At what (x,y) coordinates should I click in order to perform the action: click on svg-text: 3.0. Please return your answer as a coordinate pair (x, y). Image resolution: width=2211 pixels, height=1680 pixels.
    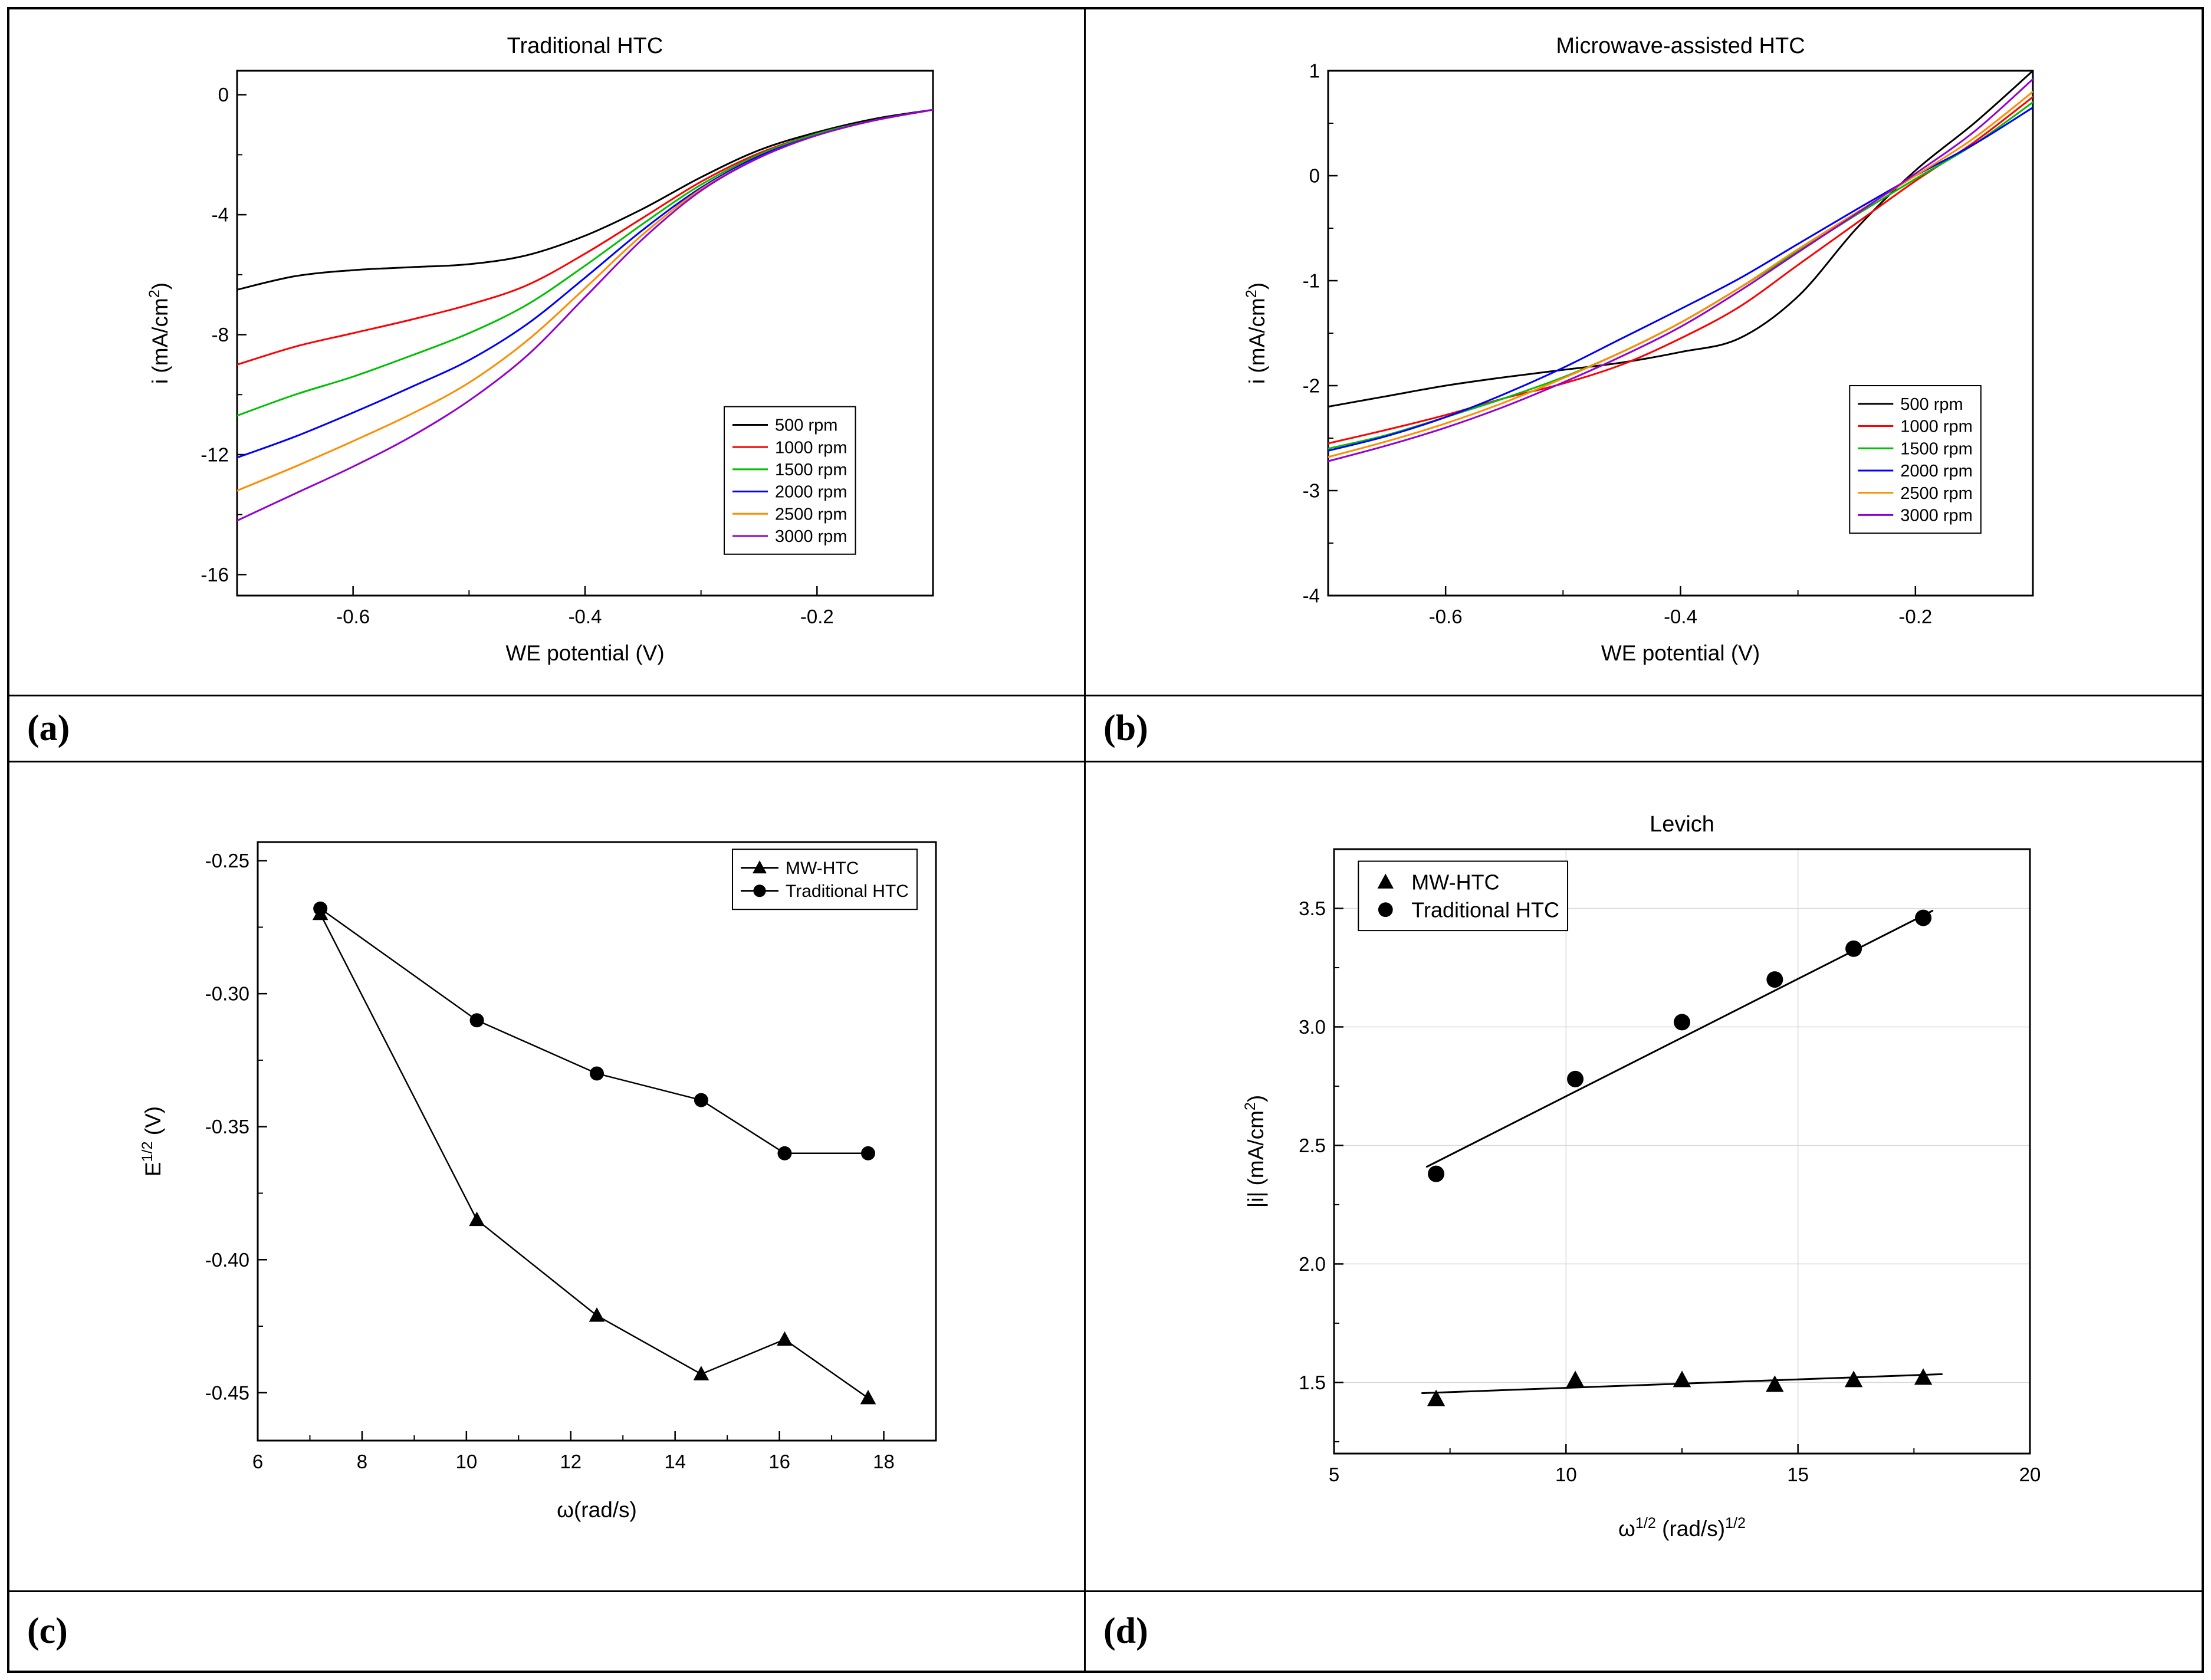
    Looking at the image, I should click on (1312, 1027).